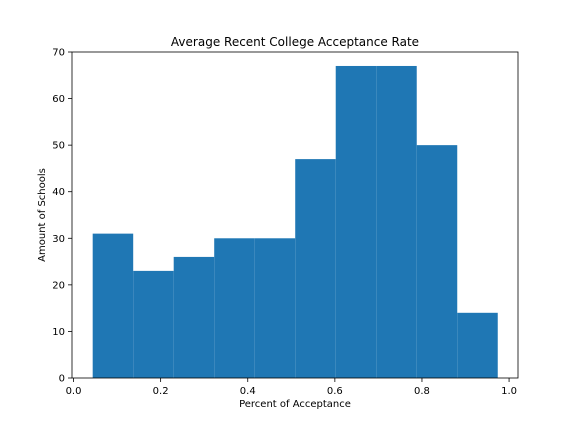 The width and height of the screenshot is (576, 436). Describe the element at coordinates (62, 379) in the screenshot. I see `y-tick-label: 0` at that location.